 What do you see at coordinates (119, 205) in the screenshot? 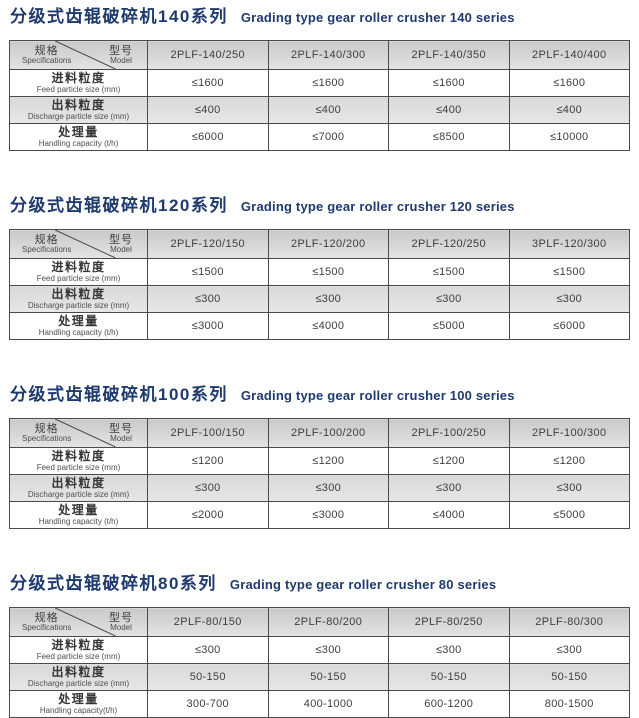
I see `section-title-zh: 分级式齿辊破碎机120系列` at bounding box center [119, 205].